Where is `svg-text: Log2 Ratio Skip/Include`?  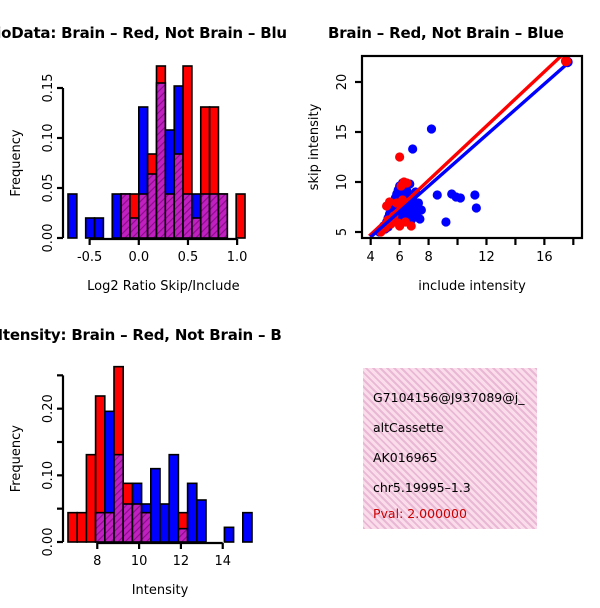
svg-text: Log2 Ratio Skip/Include is located at coordinates (163, 286).